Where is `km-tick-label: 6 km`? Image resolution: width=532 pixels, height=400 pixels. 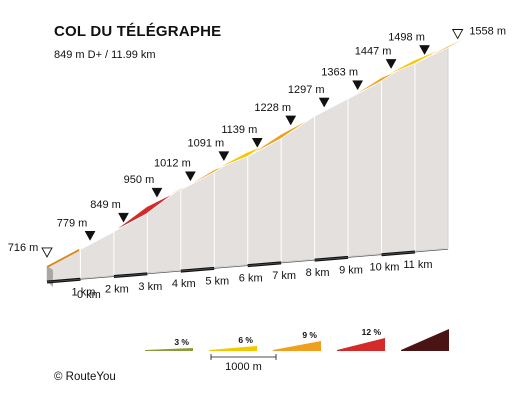 km-tick-label: 6 km is located at coordinates (251, 279).